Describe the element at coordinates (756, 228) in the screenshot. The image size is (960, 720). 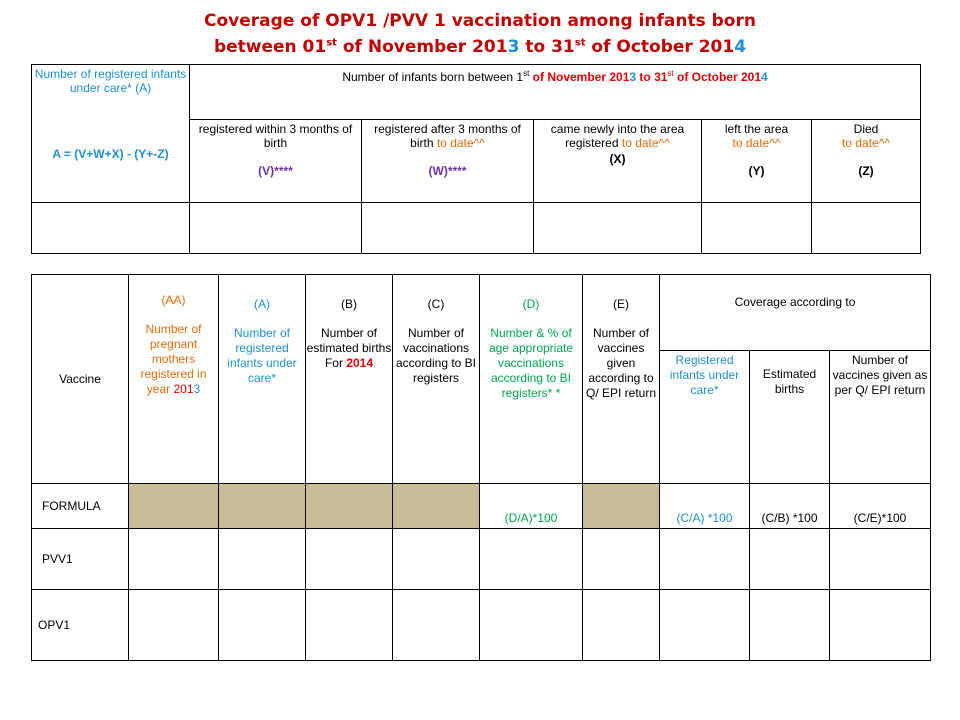
I see `cell-y` at that location.